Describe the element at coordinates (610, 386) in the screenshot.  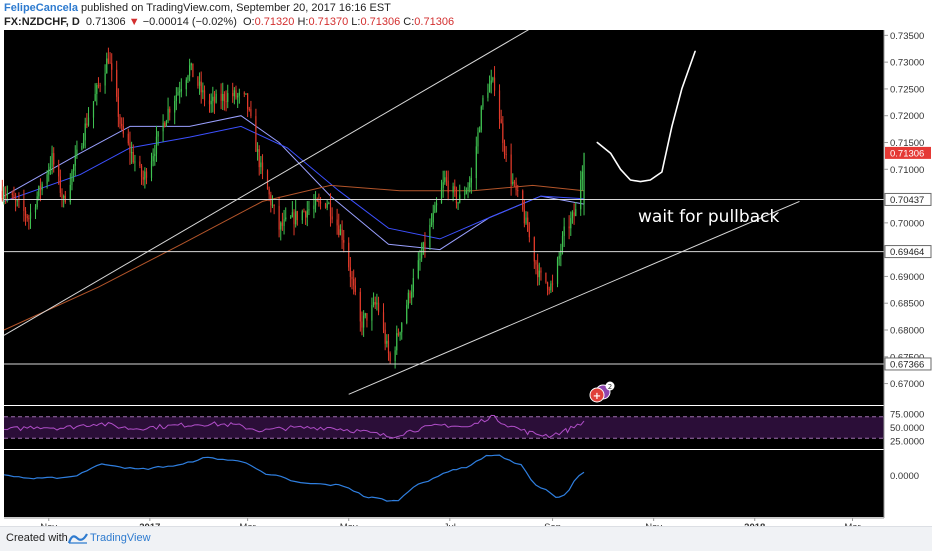
I see `event-count-bubble` at that location.